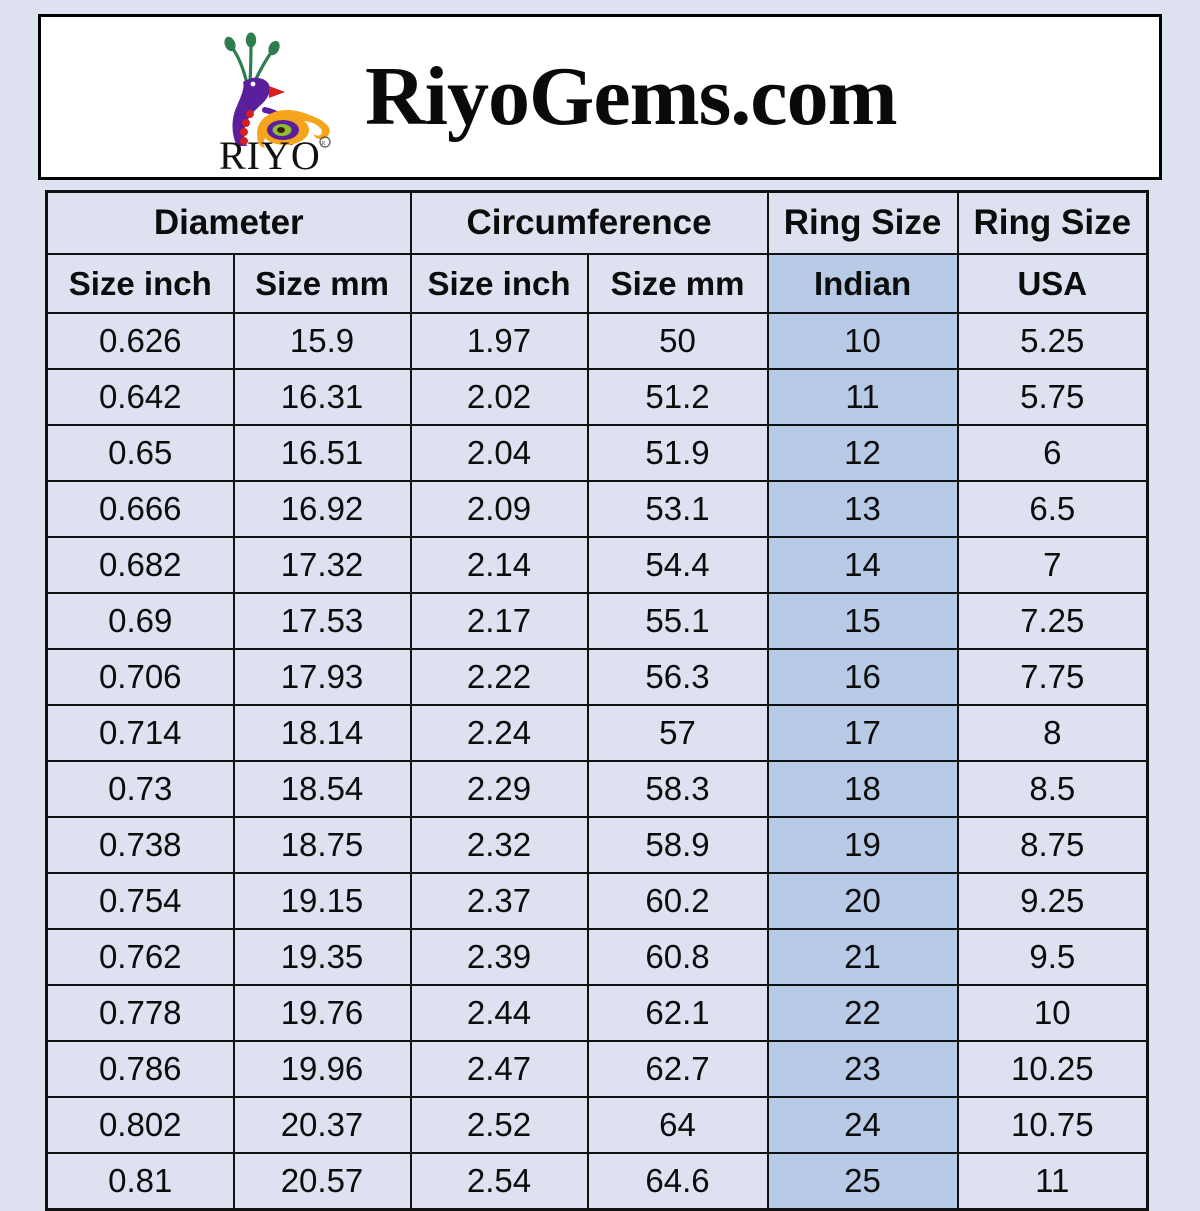  Describe the element at coordinates (499, 283) in the screenshot. I see `sub-header-circumference-inch: Size inch` at that location.